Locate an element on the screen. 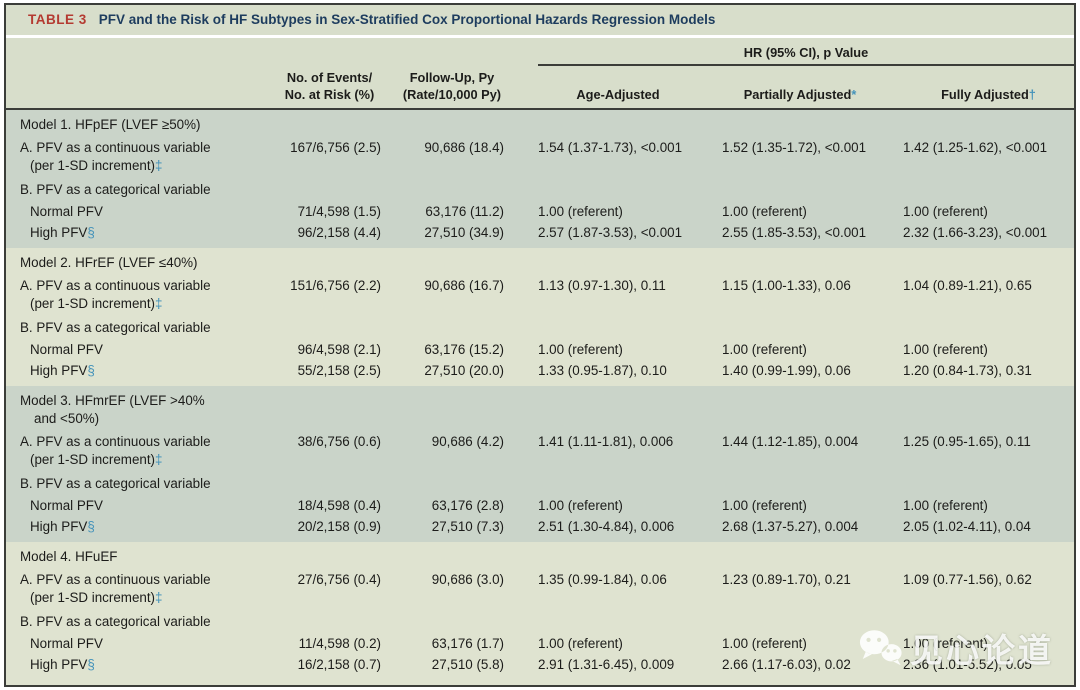  column-header-full-label: Fully Adjusted is located at coordinates (985, 94).